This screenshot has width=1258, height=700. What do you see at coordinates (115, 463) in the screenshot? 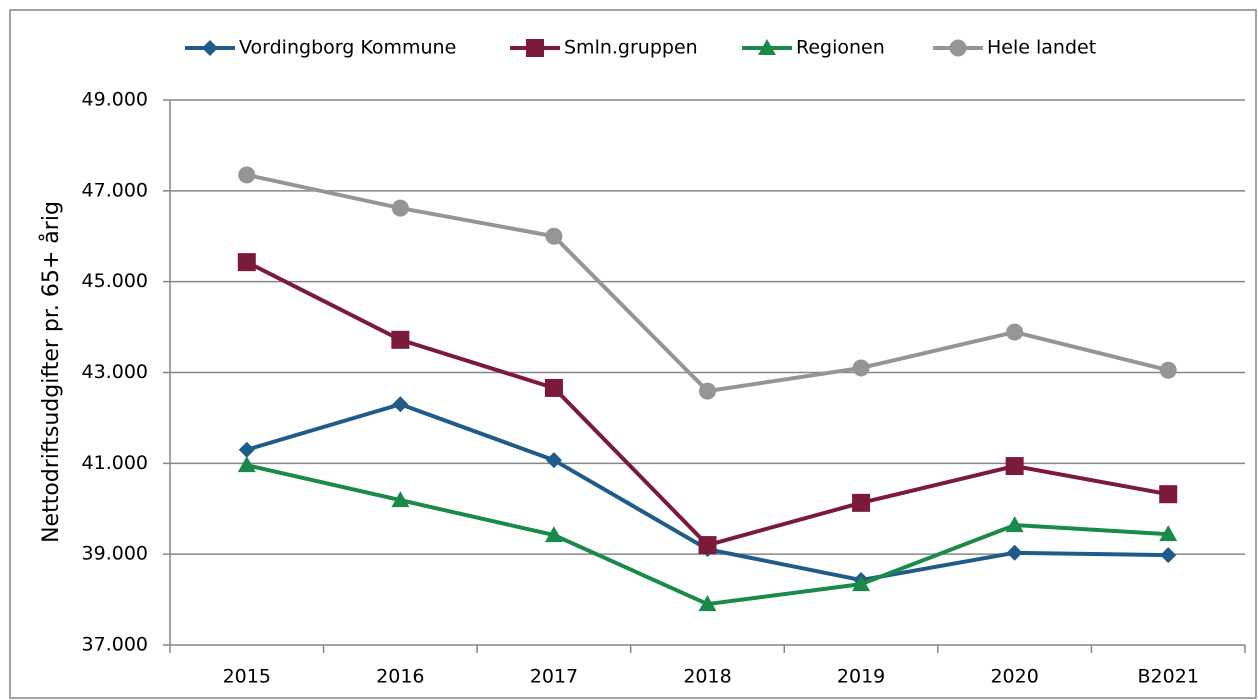
I see `y-tick-label: 41.000` at bounding box center [115, 463].